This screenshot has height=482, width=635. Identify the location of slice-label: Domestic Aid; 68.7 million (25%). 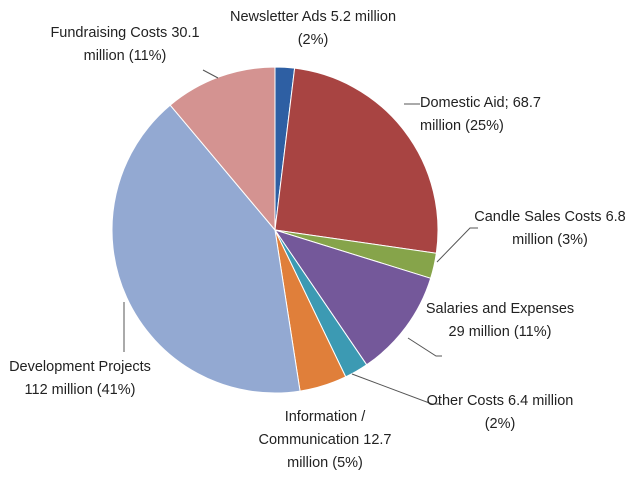
(500, 115).